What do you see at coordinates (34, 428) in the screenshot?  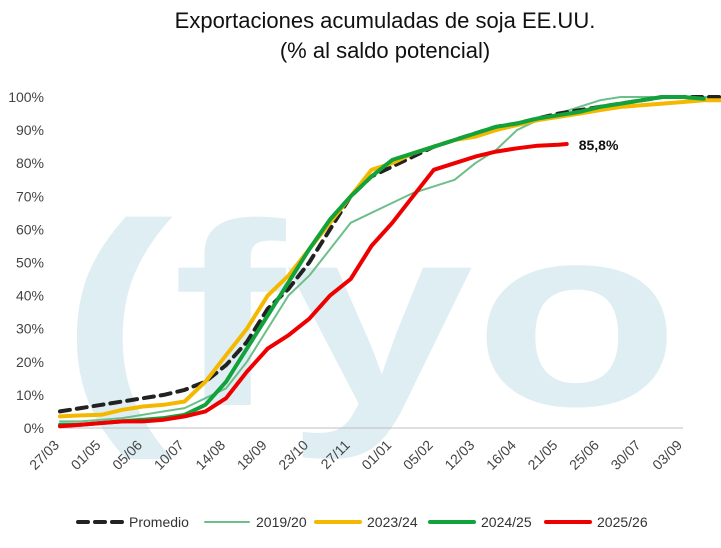 I see `y-tick-label: 0%` at bounding box center [34, 428].